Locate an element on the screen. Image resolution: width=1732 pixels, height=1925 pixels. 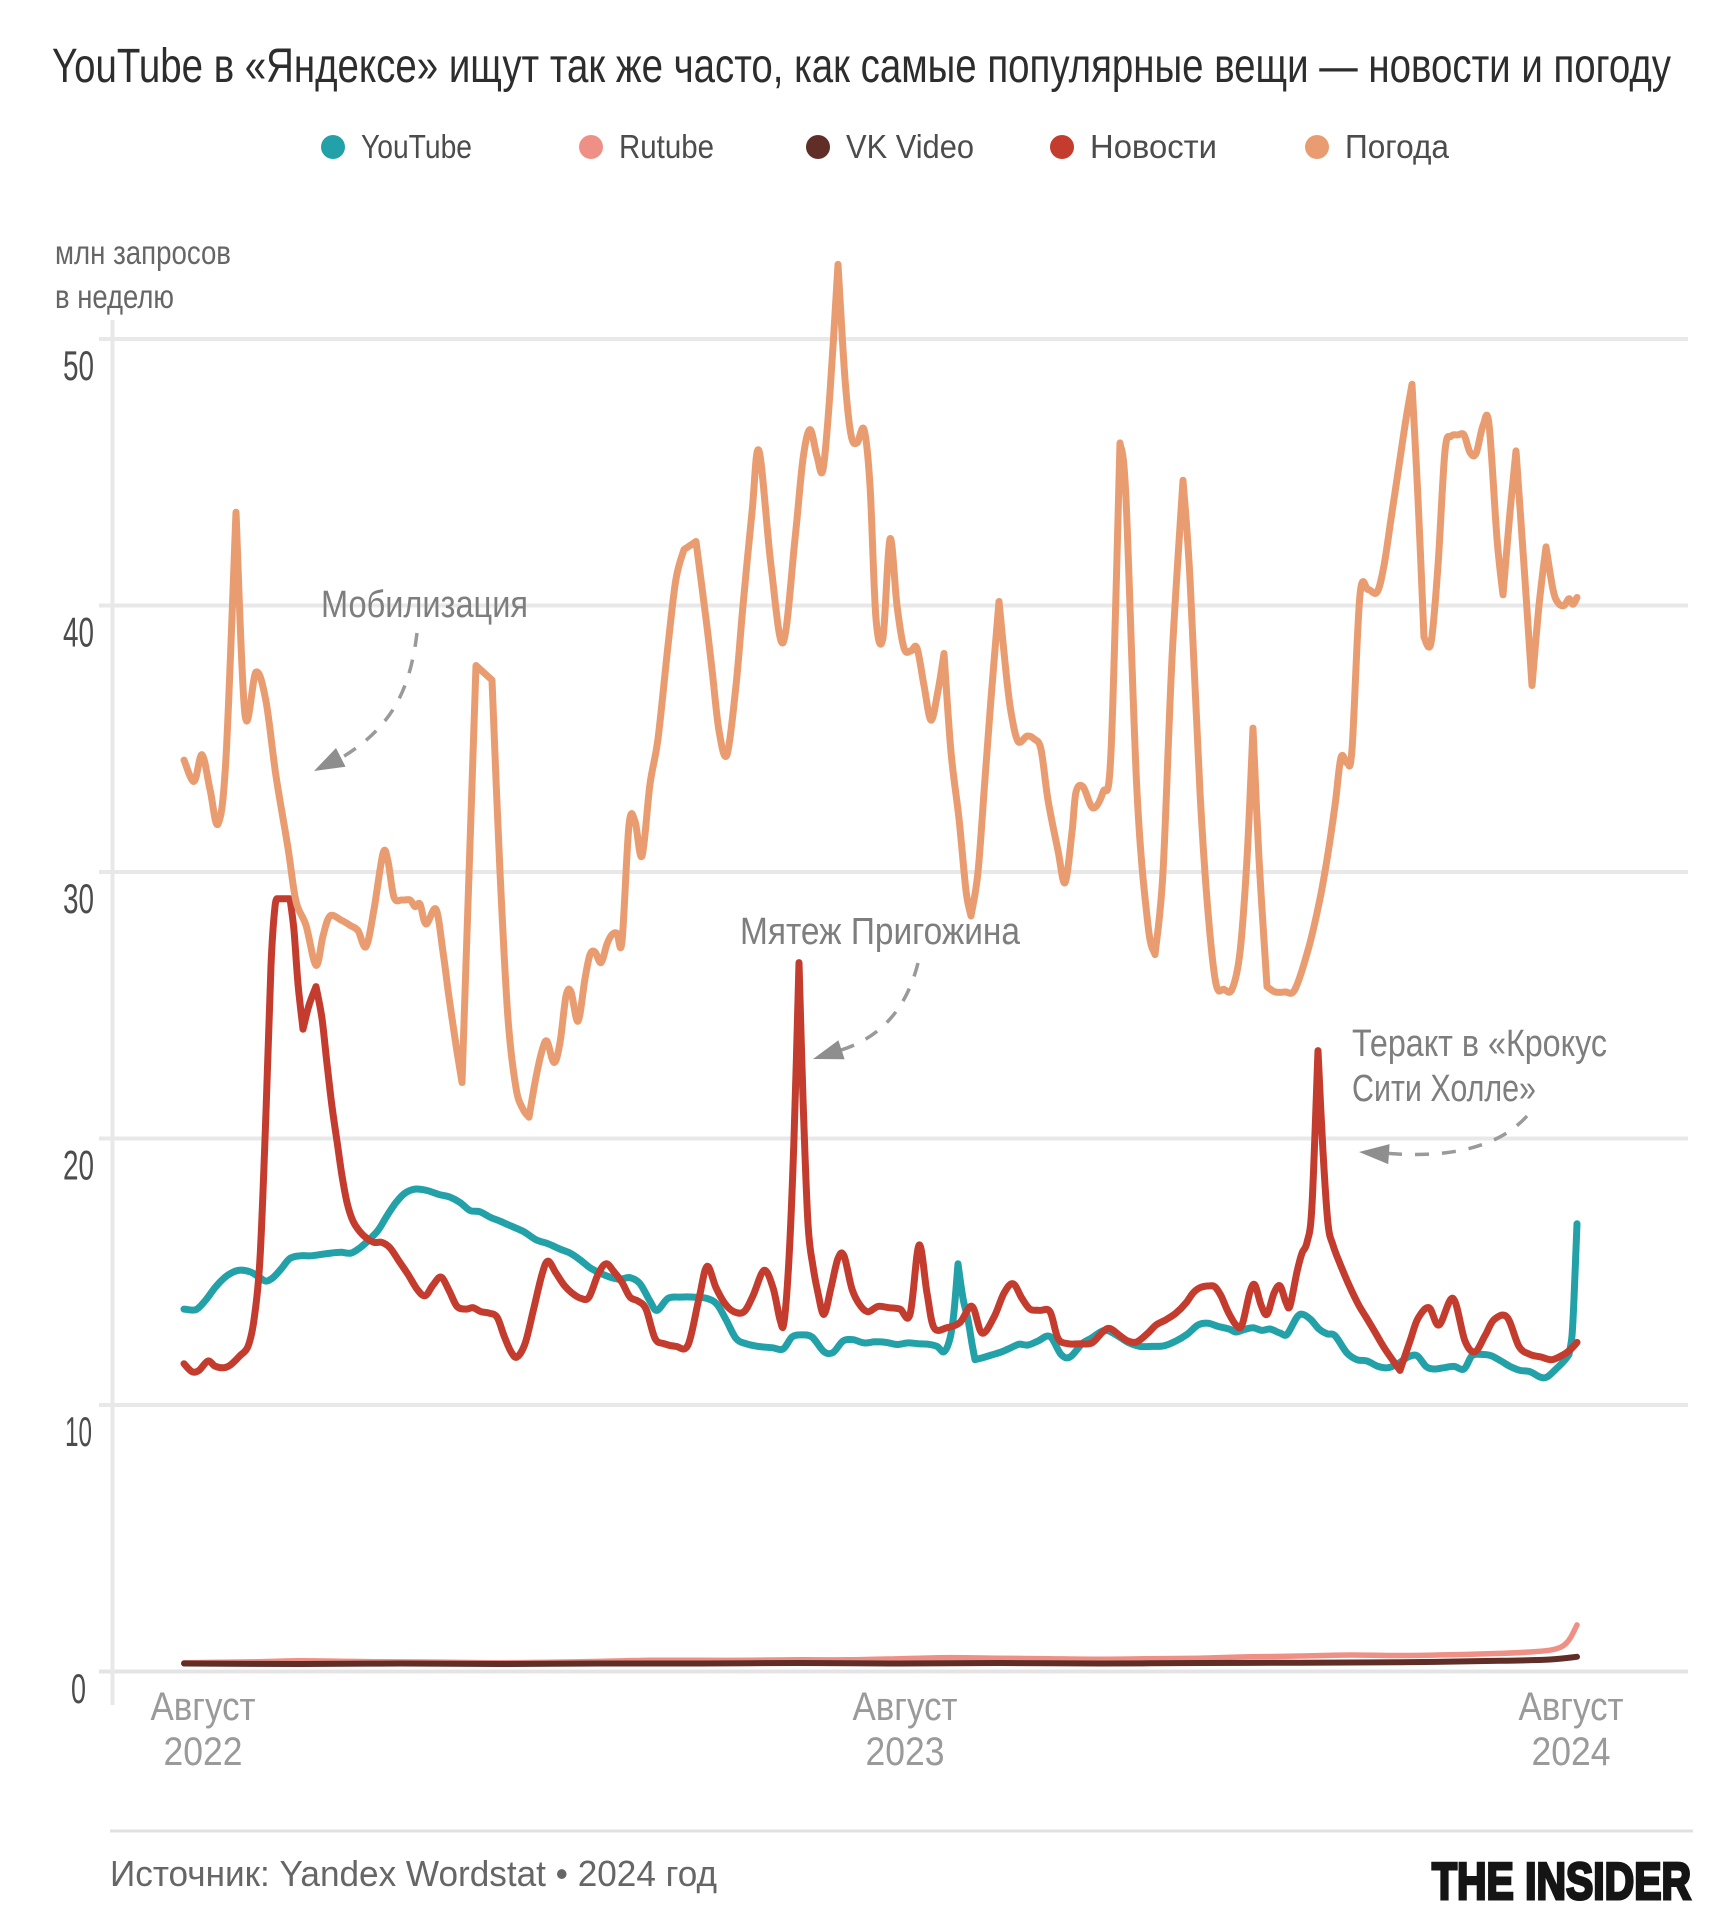
svg-text: Теракт в «Крокус is located at coordinates (1479, 1044).